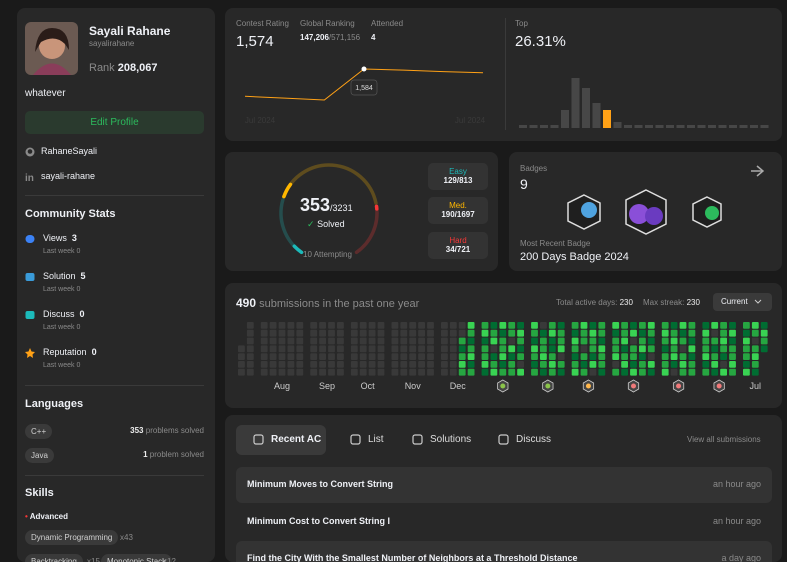 The height and width of the screenshot is (562, 787). What do you see at coordinates (70, 214) in the screenshot?
I see `section-title: Community Stats` at bounding box center [70, 214].